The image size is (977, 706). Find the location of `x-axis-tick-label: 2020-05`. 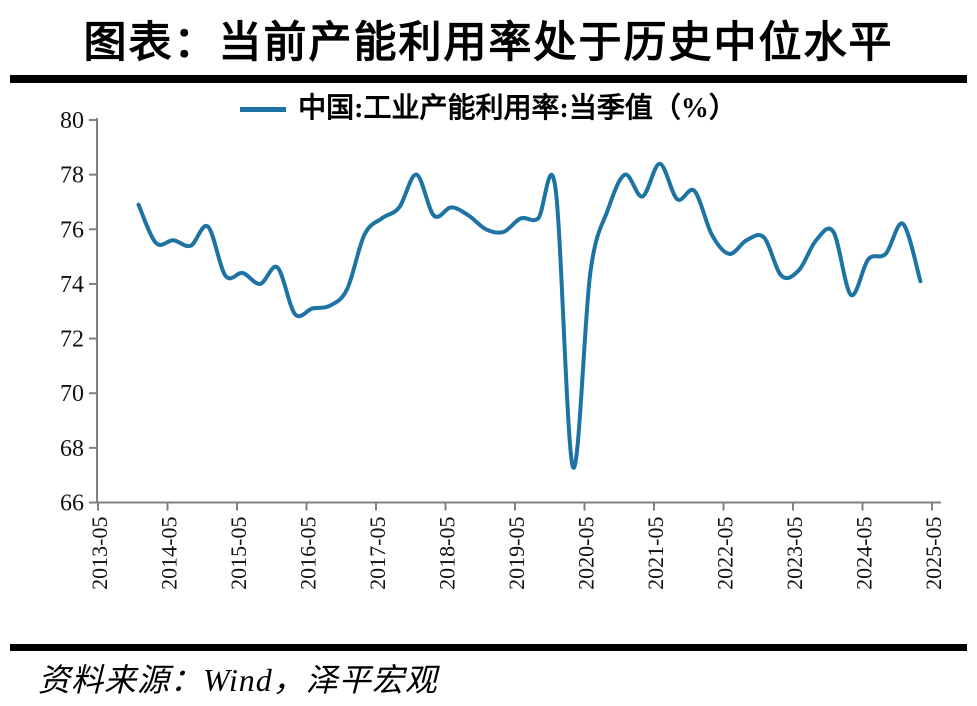

x-axis-tick-label: 2020-05 is located at coordinates (586, 553).